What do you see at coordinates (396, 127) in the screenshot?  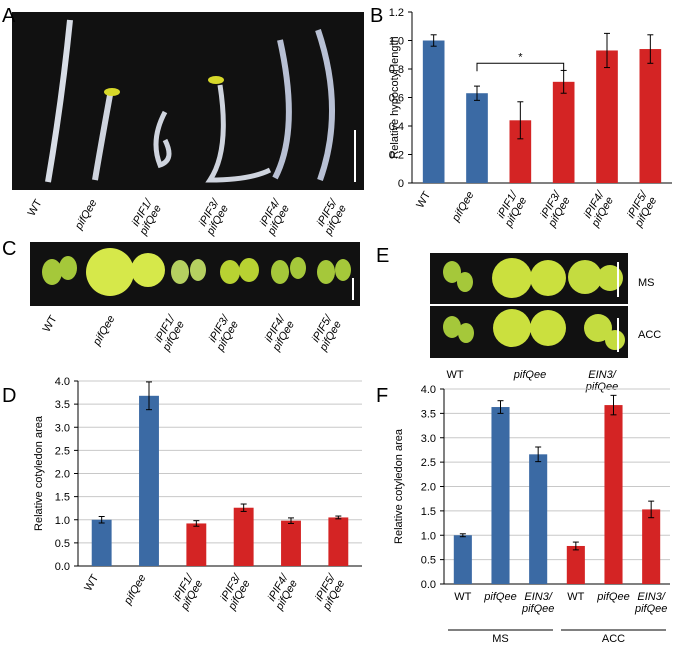 I see `y-tick-label: 0.4` at bounding box center [396, 127].